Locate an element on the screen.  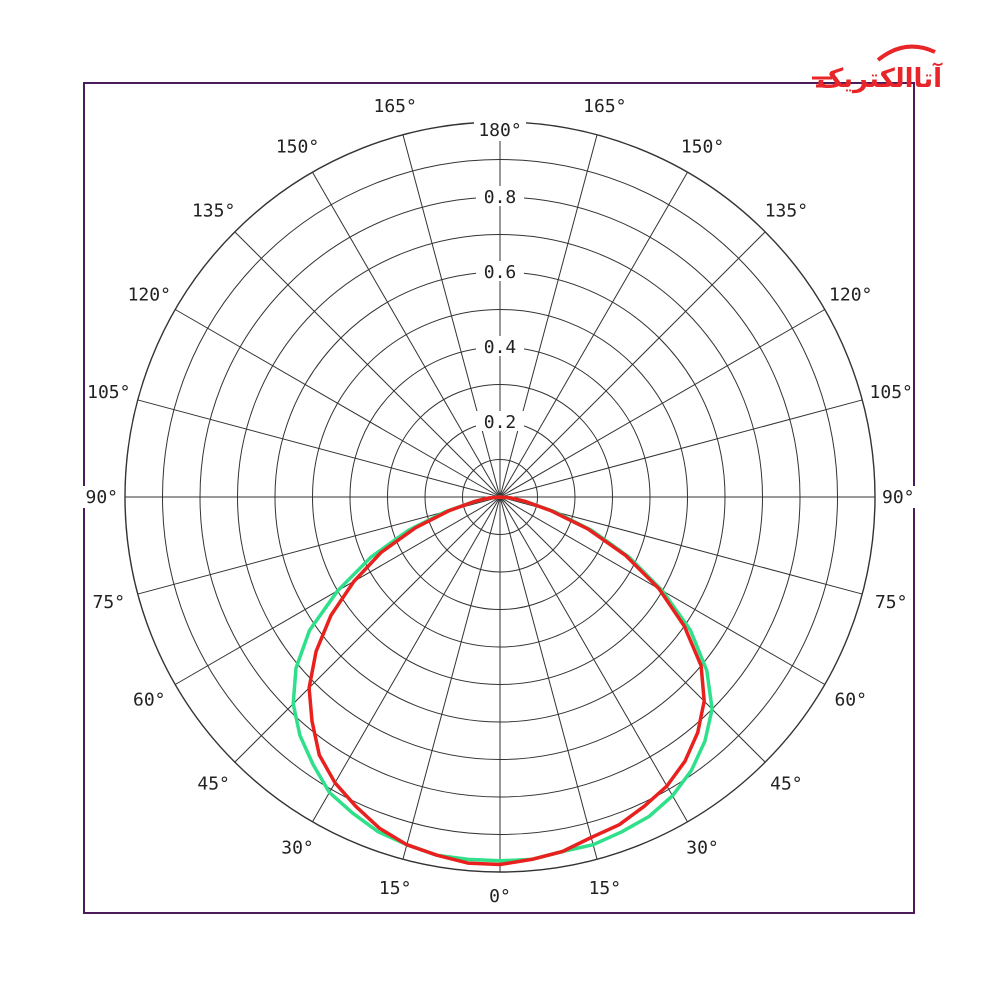
radial-tick-labels: 0.2 0.4 0.6 0.8 is located at coordinates (500, 309).